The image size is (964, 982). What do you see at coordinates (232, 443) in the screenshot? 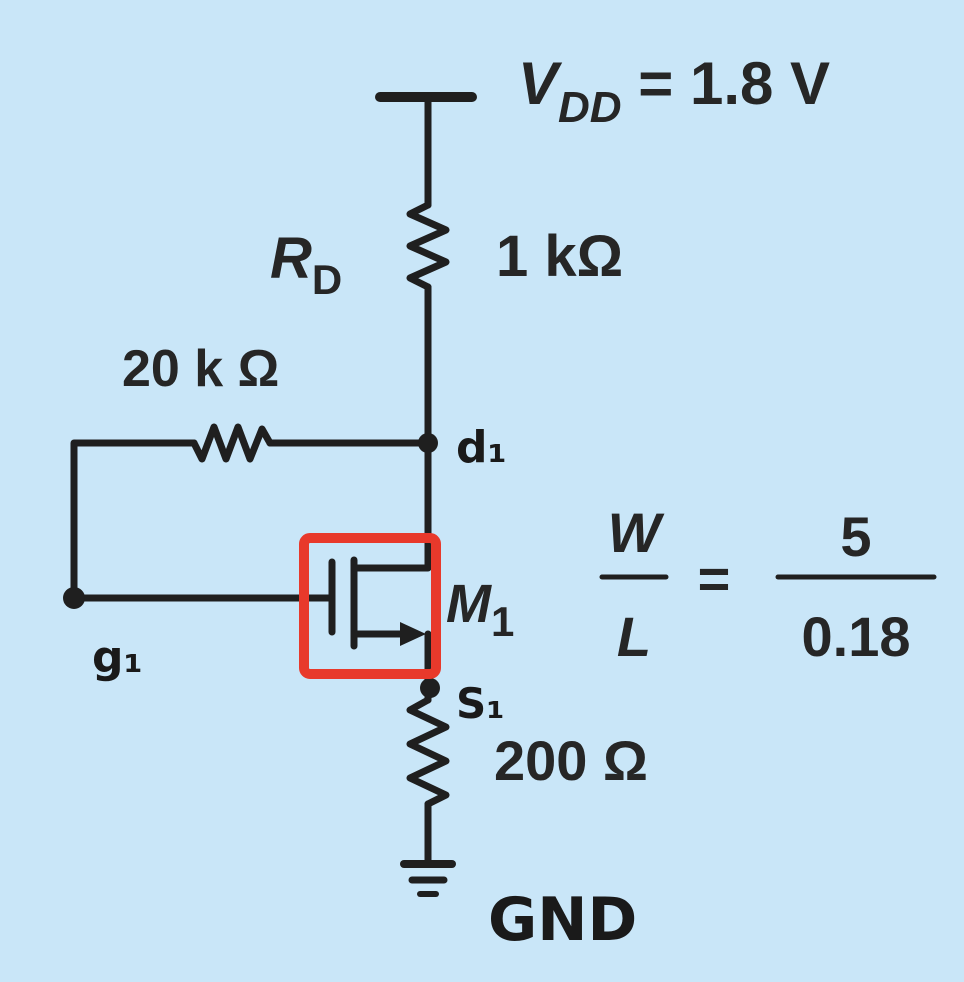
I see `feedback-resistor` at bounding box center [232, 443].